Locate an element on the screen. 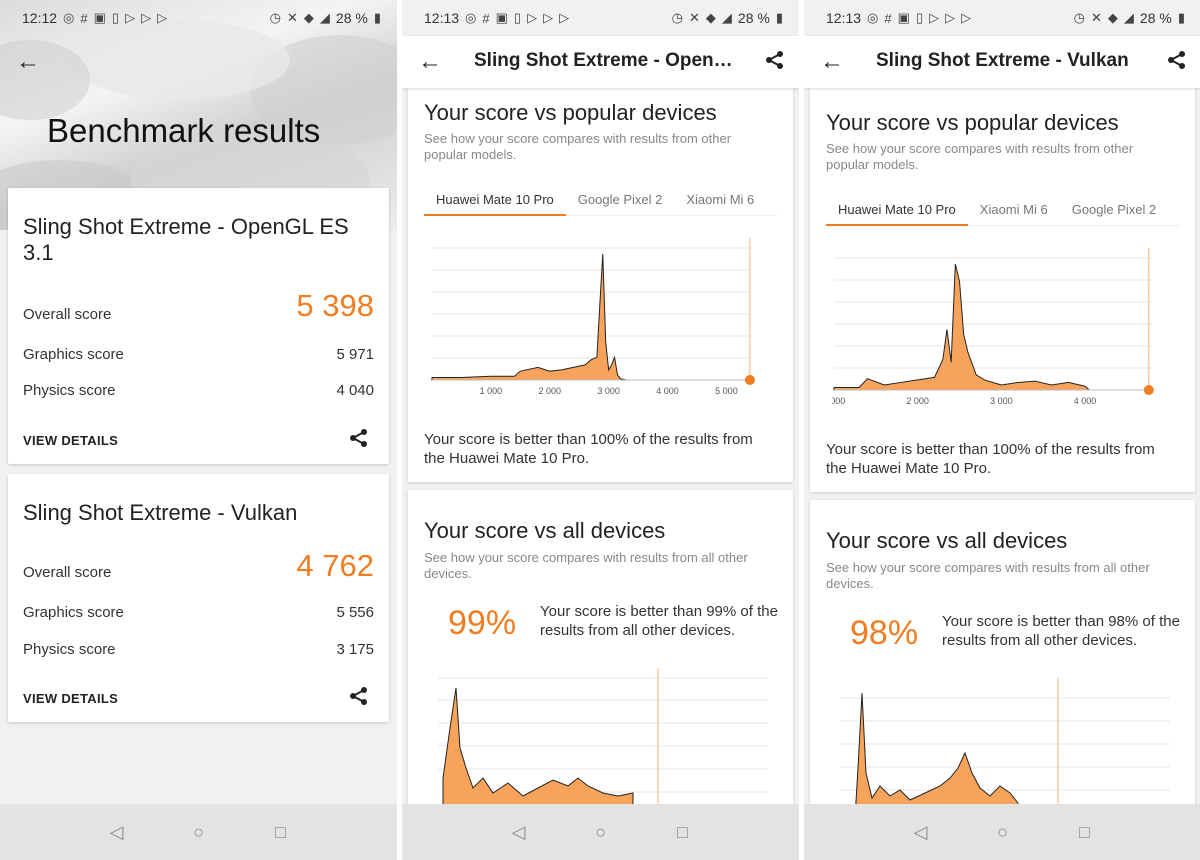 The width and height of the screenshot is (1200, 860). percentile-value: 98% is located at coordinates (884, 633).